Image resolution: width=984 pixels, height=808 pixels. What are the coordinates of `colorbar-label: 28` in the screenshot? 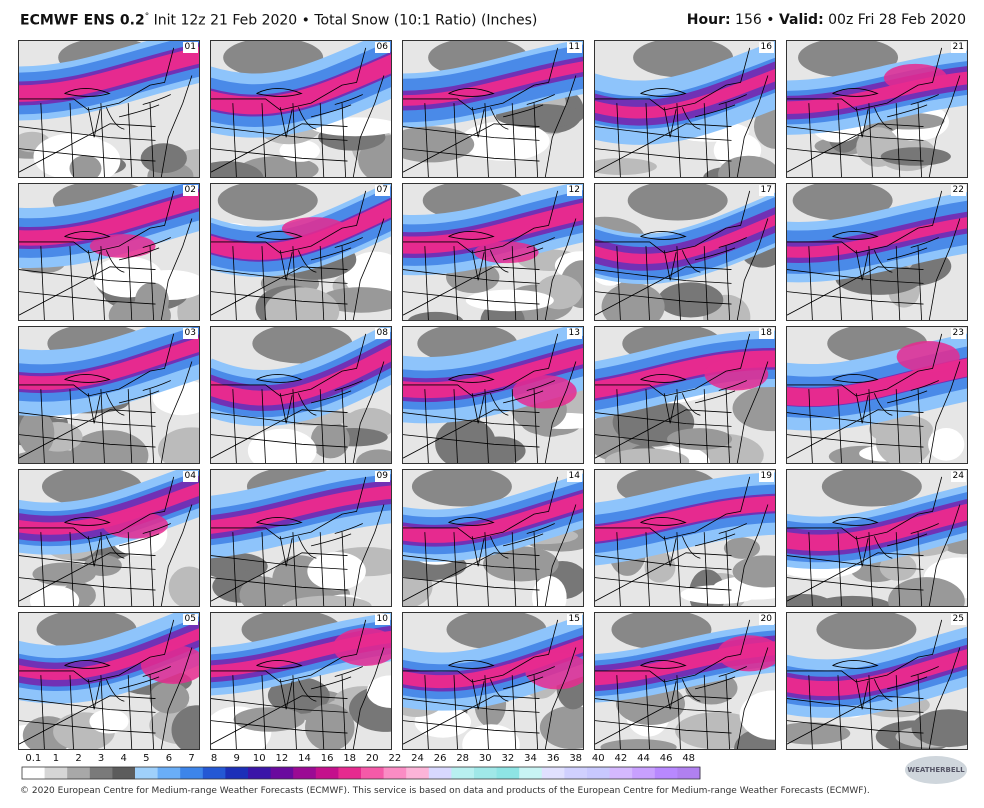 It's located at (463, 758).